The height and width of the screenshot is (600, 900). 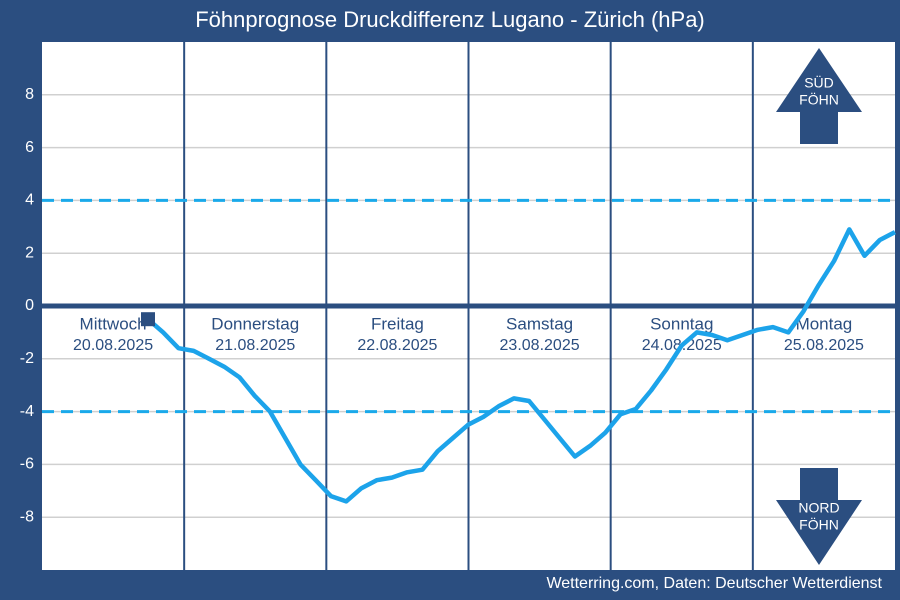 What do you see at coordinates (397, 345) in the screenshot?
I see `date-label: 22.08.2025` at bounding box center [397, 345].